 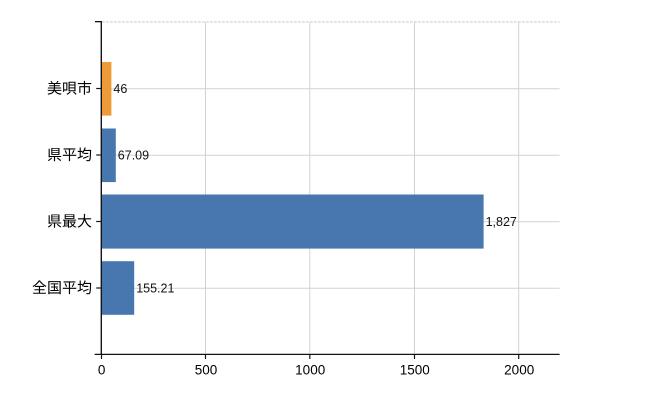 What do you see at coordinates (519, 370) in the screenshot?
I see `svg-text: 2000` at bounding box center [519, 370].